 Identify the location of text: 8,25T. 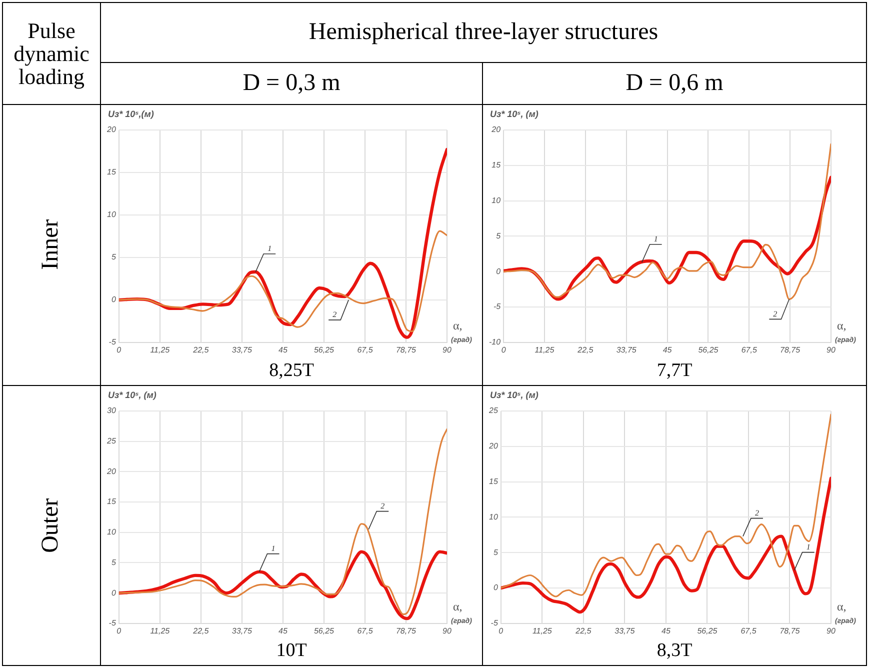
(291, 371).